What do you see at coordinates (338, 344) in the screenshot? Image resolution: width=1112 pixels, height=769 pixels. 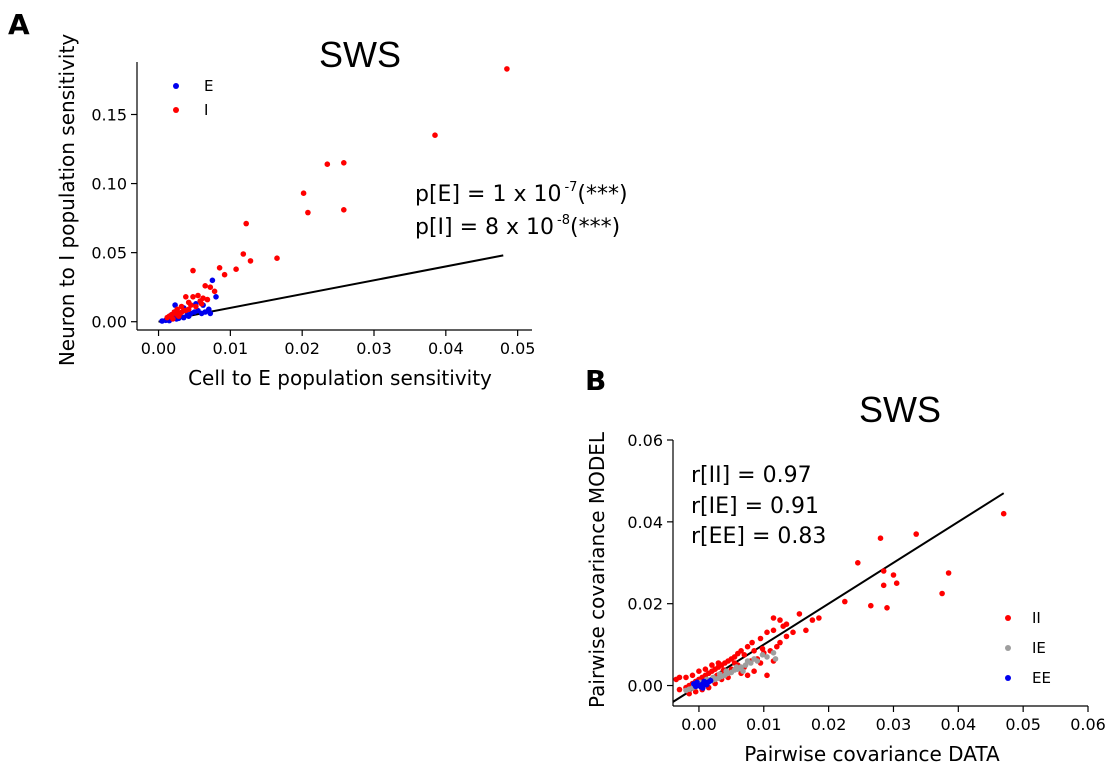 I see `panel-a-x-ticks: 0.00 0.01 0.02 0.03 0.04 0.05` at bounding box center [338, 344].